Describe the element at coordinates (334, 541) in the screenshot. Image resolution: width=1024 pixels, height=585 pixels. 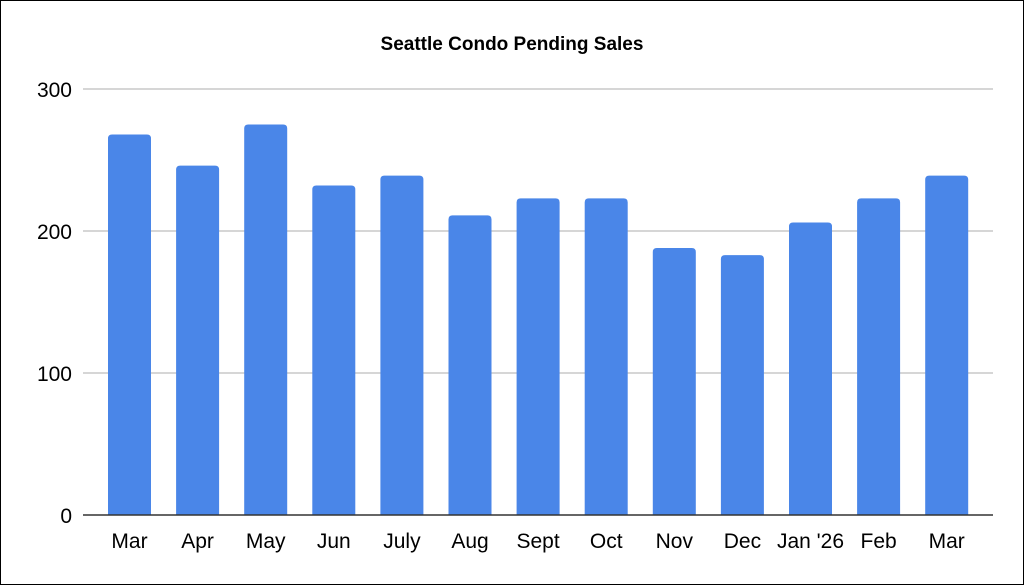
I see `x-tick-label: Jun` at that location.